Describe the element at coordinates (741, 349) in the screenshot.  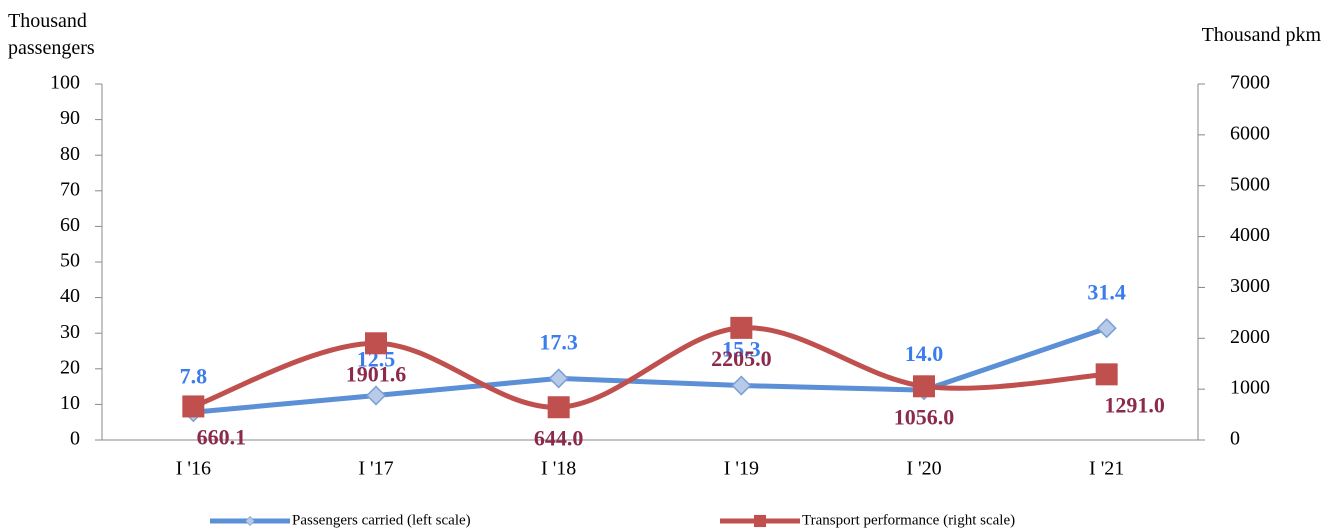
I see `data-label: 15.3` at that location.